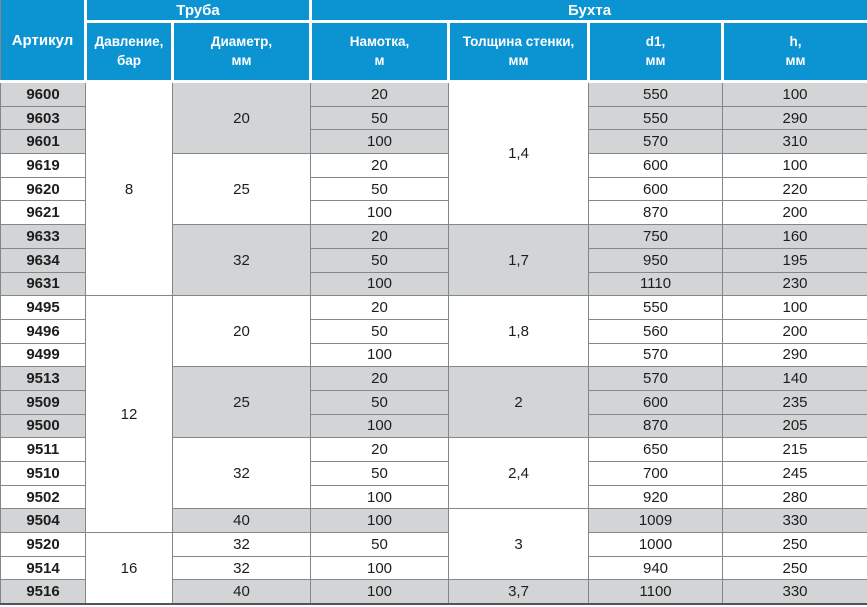 The height and width of the screenshot is (607, 867). What do you see at coordinates (519, 544) in the screenshot?
I see `cell-wall-thickness: 3` at bounding box center [519, 544].